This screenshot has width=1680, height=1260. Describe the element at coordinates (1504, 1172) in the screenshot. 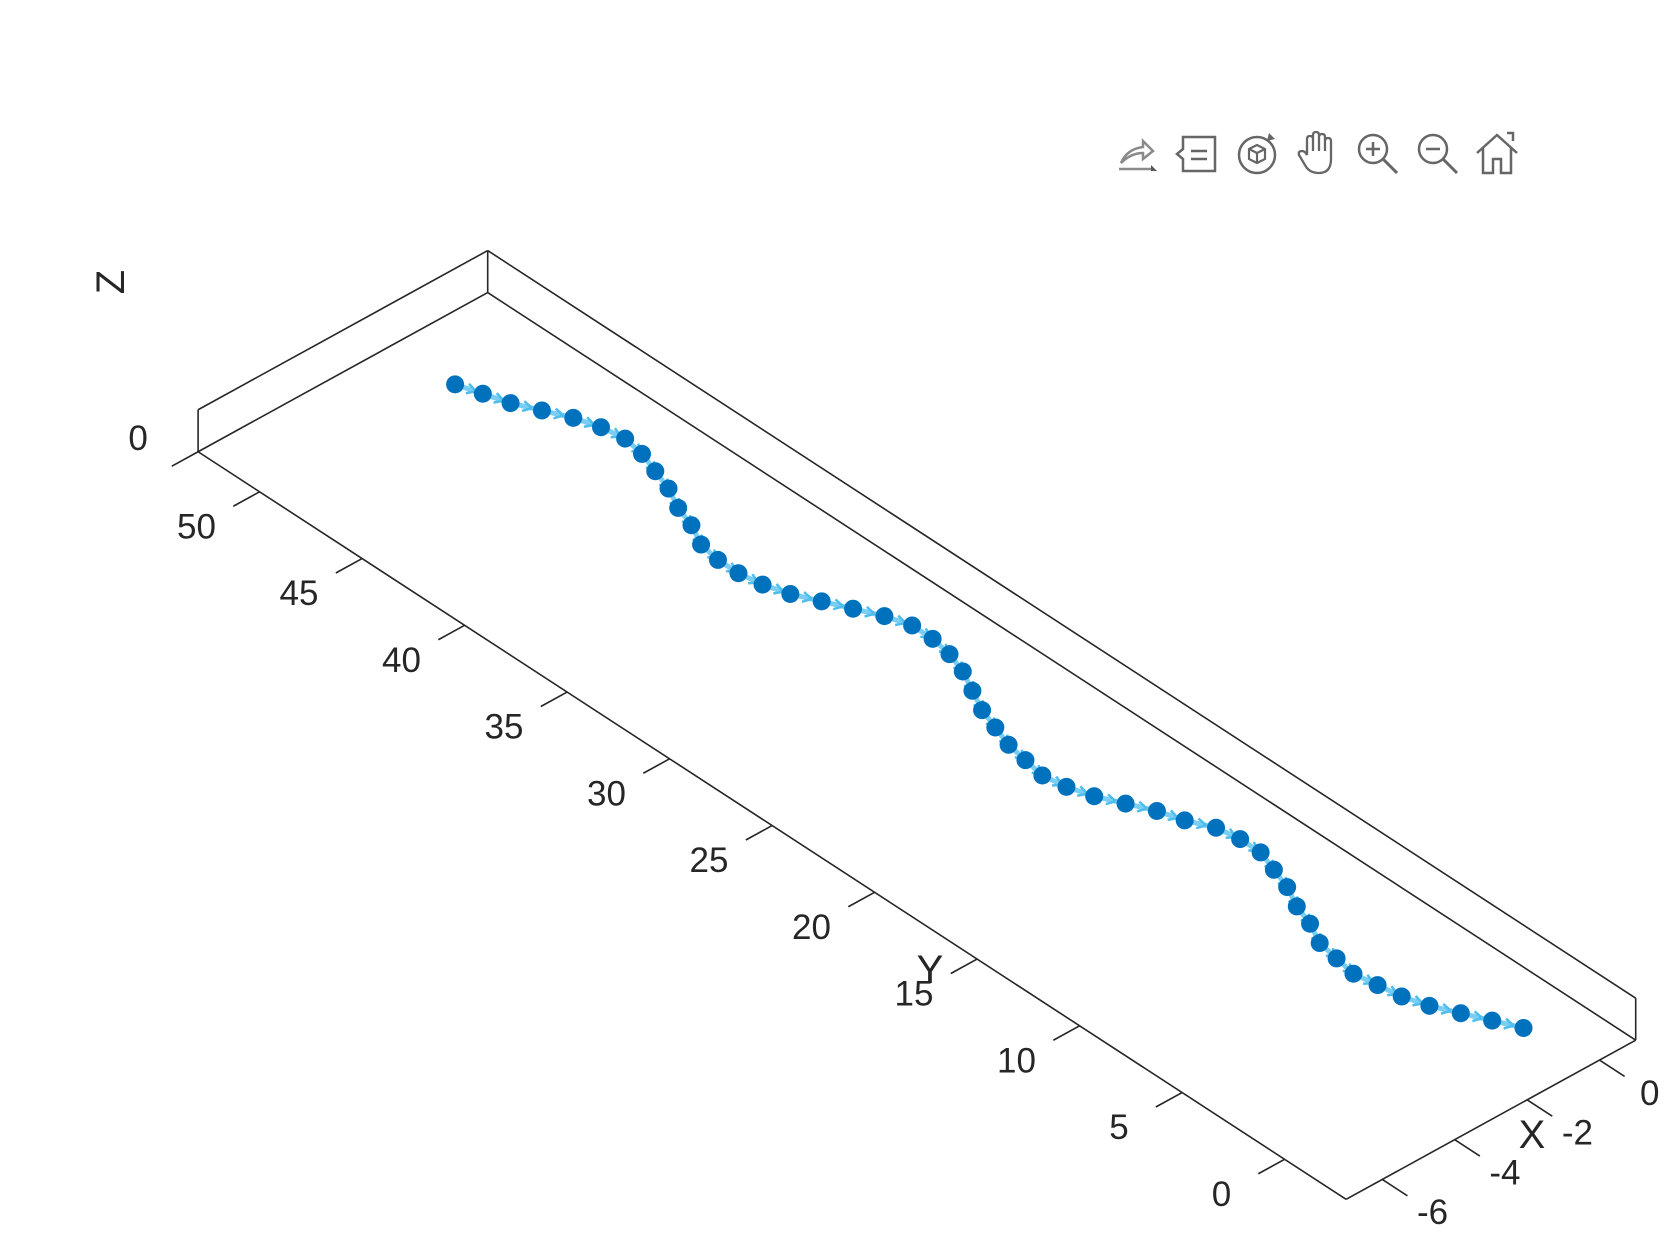

I see `x-tick-label: -4` at that location.